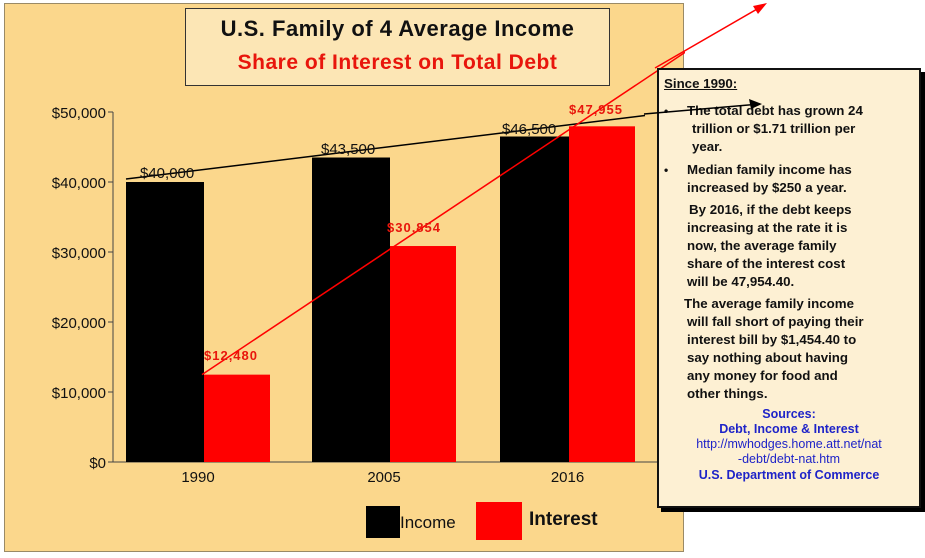 This screenshot has height=558, width=925. What do you see at coordinates (397, 62) in the screenshot?
I see `chart-subtitle: Share of Interest on Total Debt` at bounding box center [397, 62].